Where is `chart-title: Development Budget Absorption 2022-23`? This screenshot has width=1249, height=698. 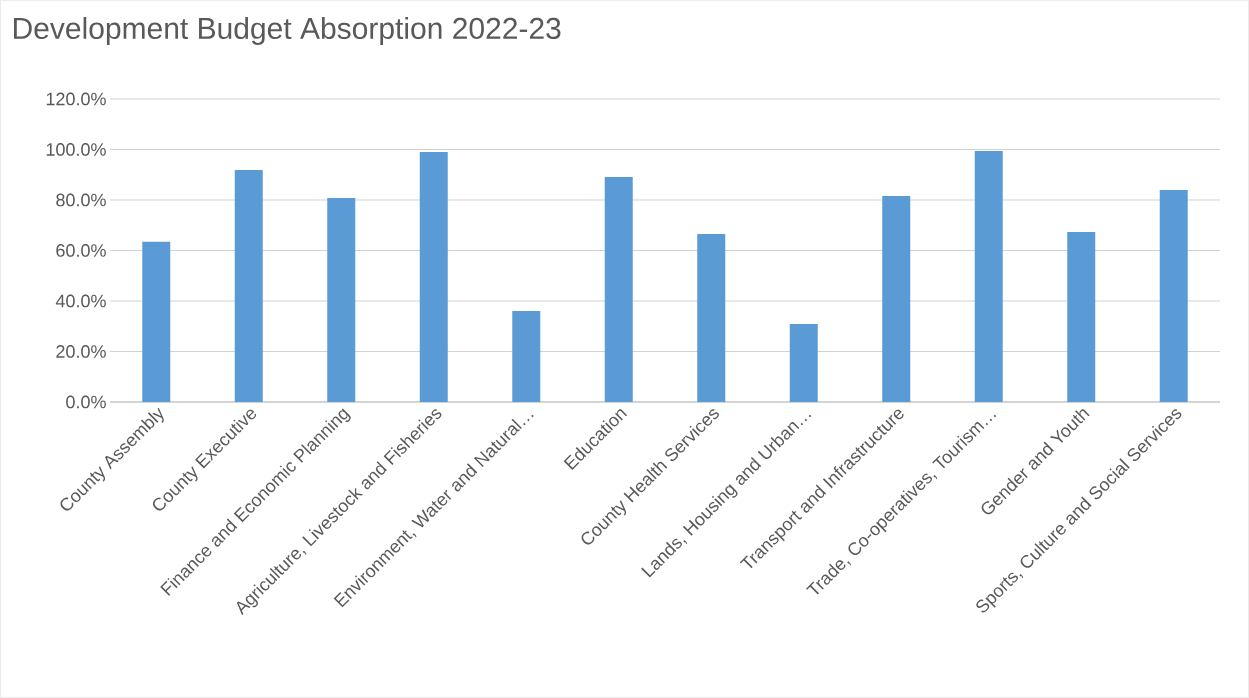
chart-title: Development Budget Absorption 2022-23 is located at coordinates (287, 31).